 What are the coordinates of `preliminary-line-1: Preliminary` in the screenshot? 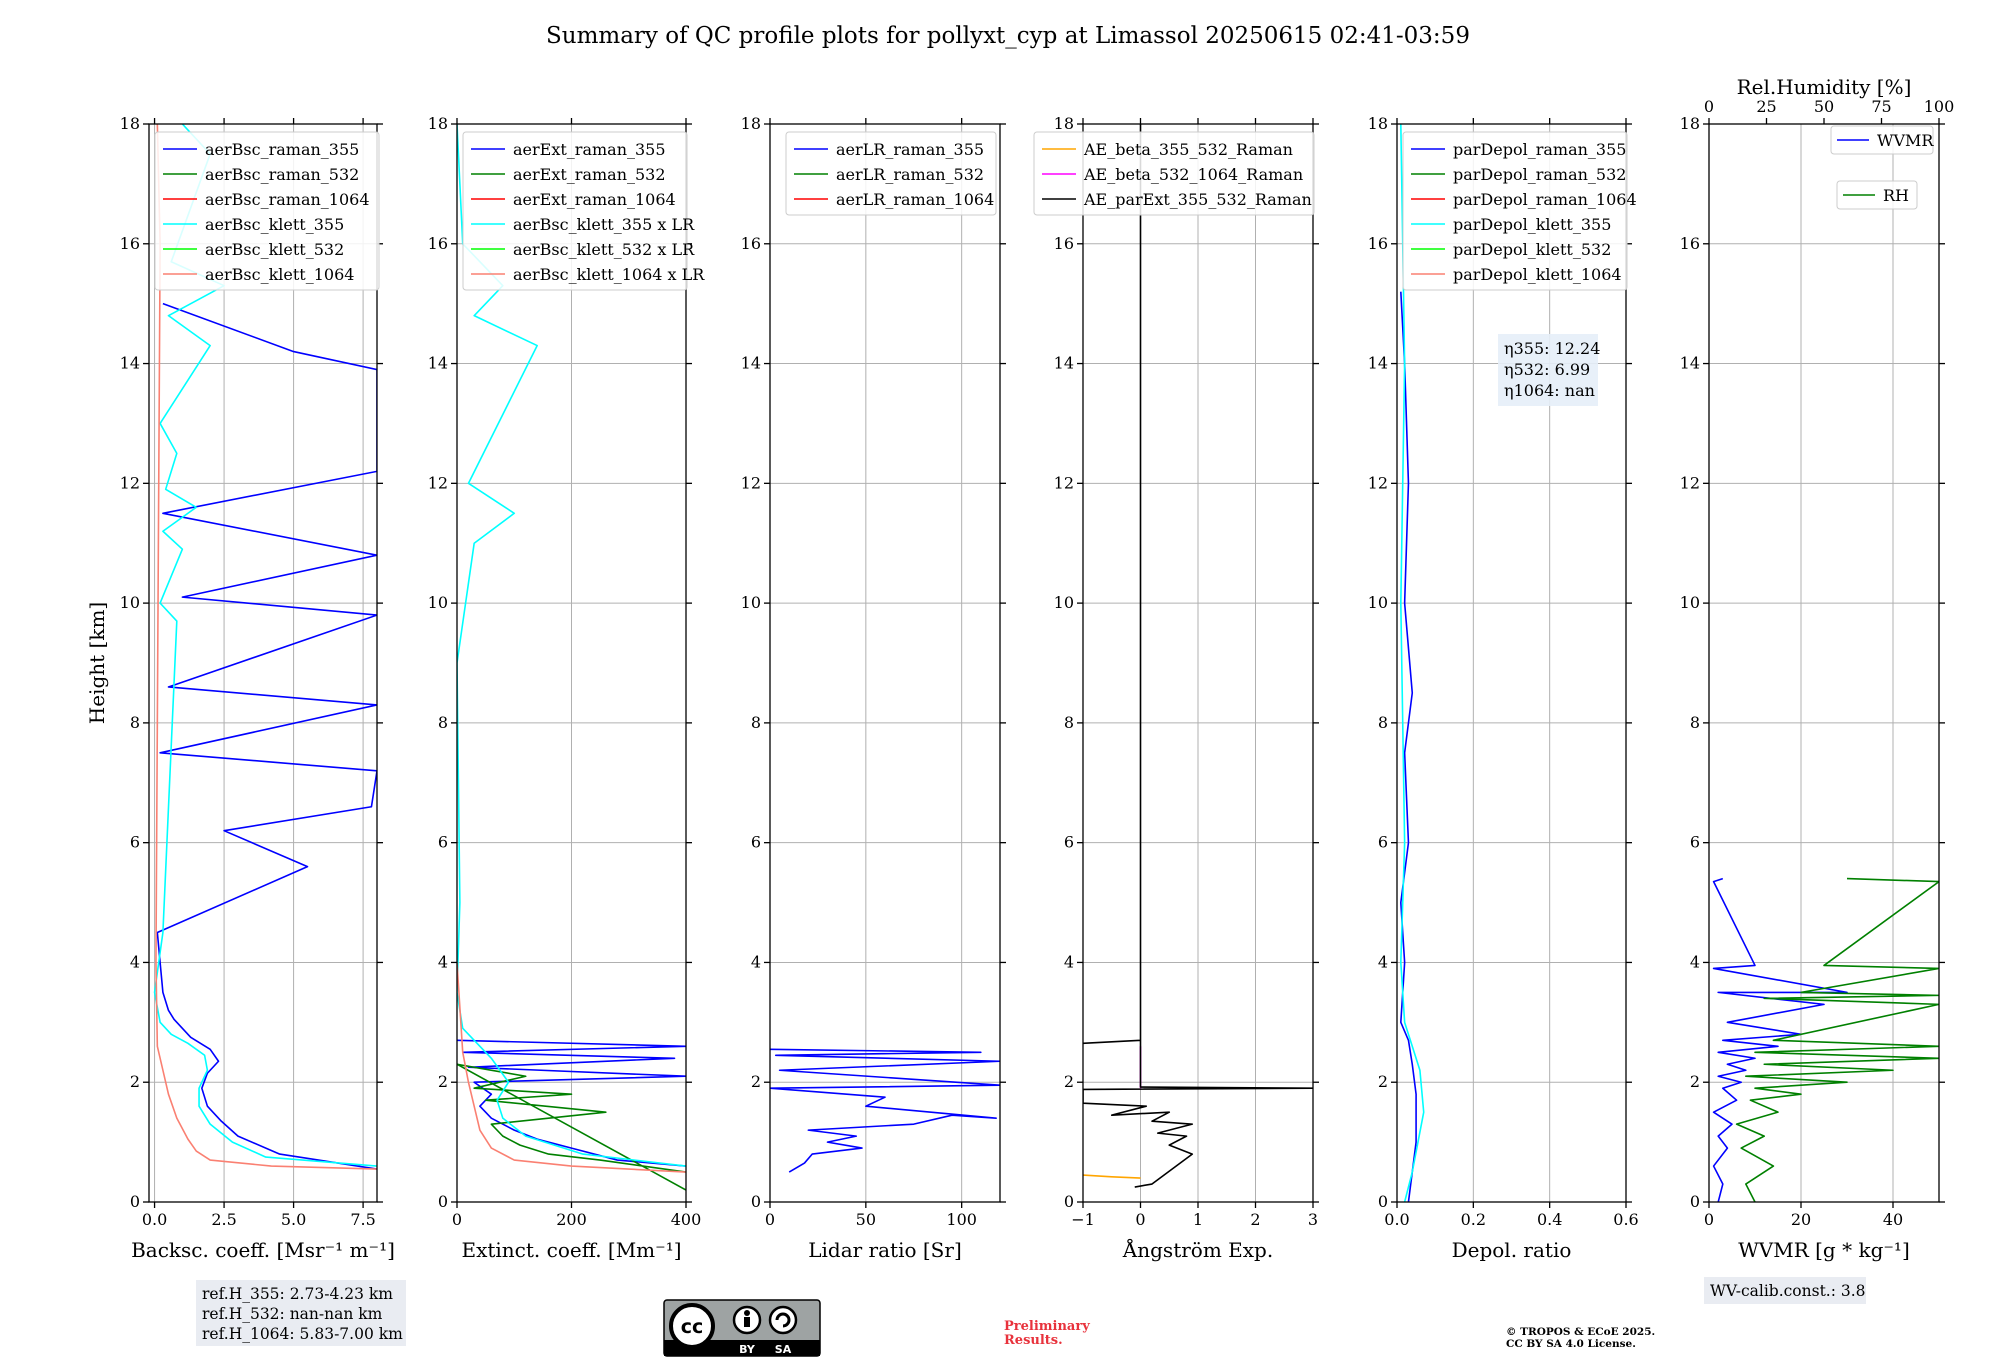 It's located at (1047, 1326).